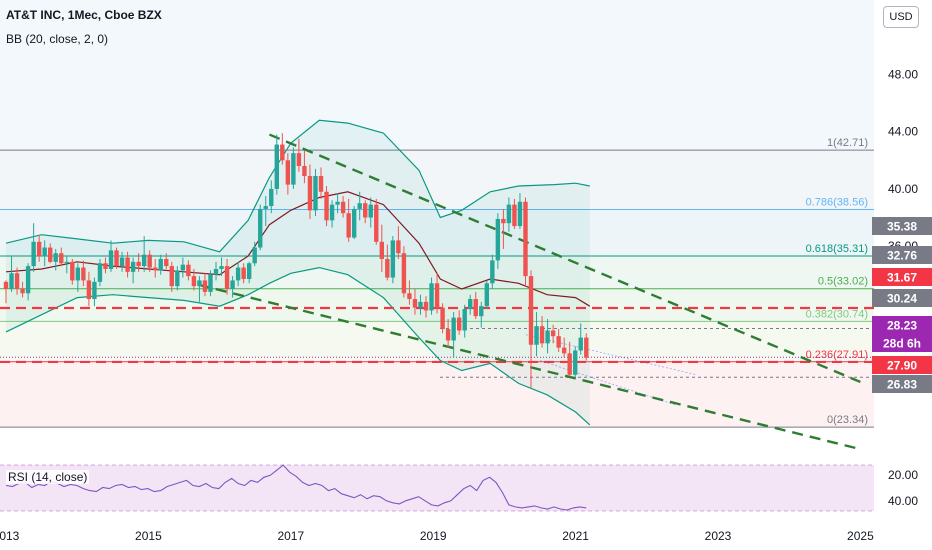 Image resolution: width=932 pixels, height=550 pixels. What do you see at coordinates (718, 536) in the screenshot?
I see `time-tick-label: 2023` at bounding box center [718, 536].